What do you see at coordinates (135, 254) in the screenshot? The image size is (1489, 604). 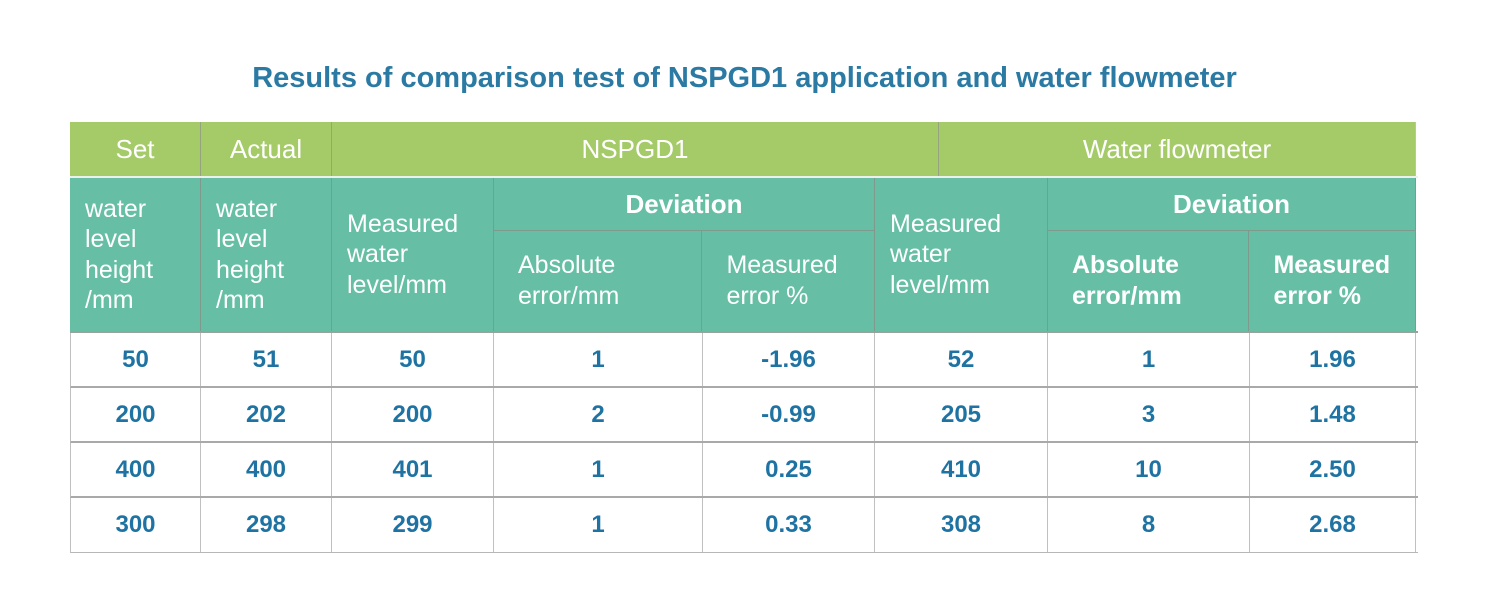 I see `subheader-set-water-level-height: water level height /mm` at bounding box center [135, 254].